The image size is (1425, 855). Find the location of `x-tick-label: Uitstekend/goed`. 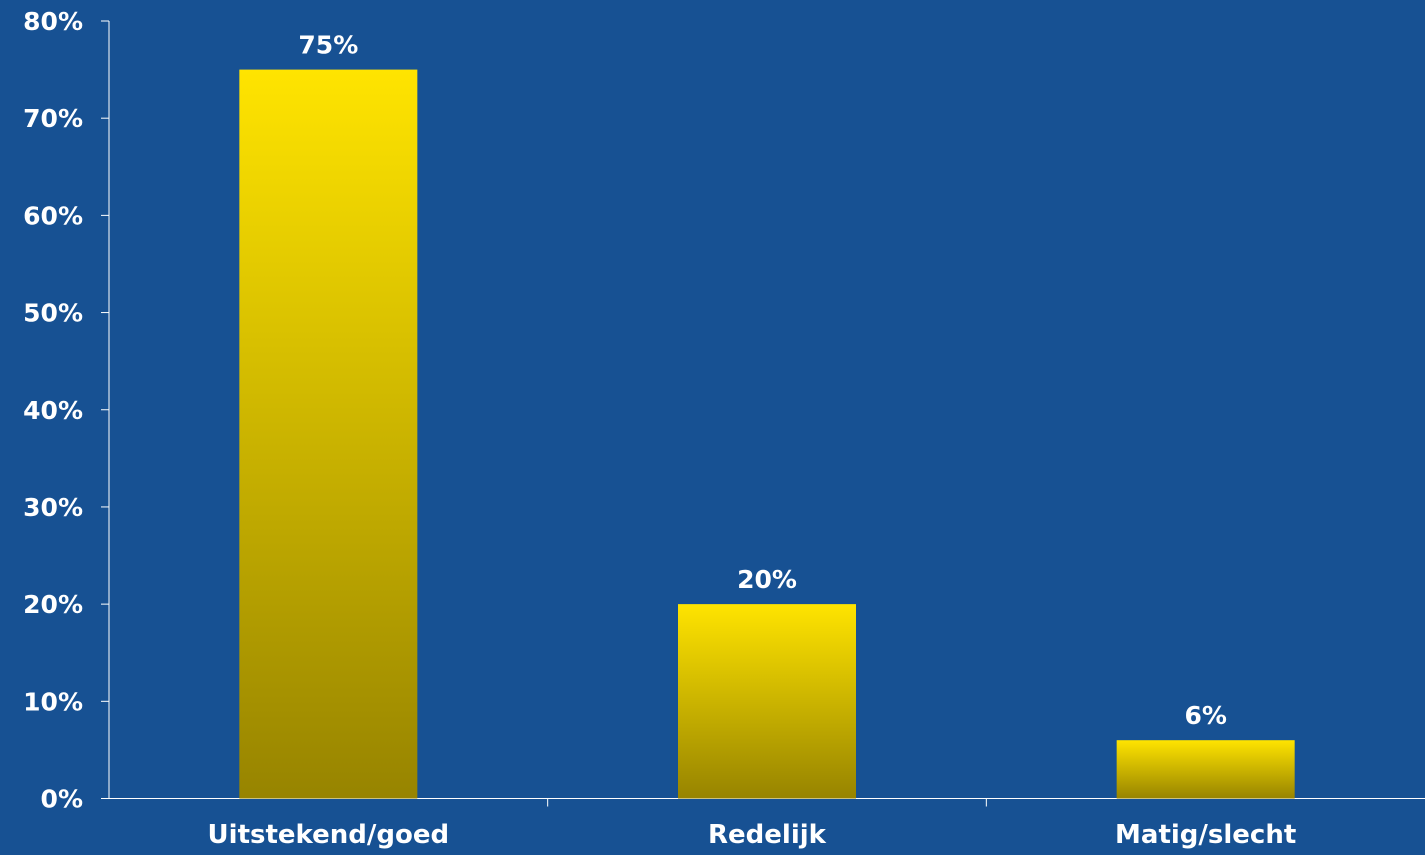

x-tick-label: Uitstekend/goed is located at coordinates (329, 835).